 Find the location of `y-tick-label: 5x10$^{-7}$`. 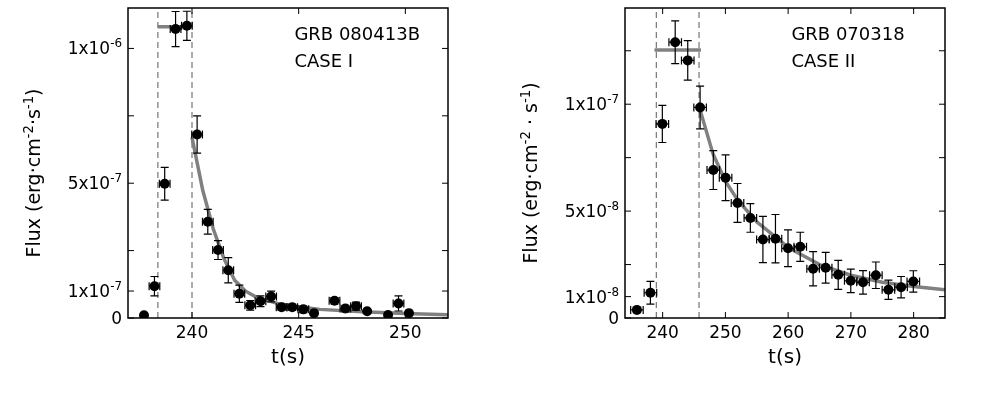

y-tick-label: 5x10$^{-7}$ is located at coordinates (94, 182).